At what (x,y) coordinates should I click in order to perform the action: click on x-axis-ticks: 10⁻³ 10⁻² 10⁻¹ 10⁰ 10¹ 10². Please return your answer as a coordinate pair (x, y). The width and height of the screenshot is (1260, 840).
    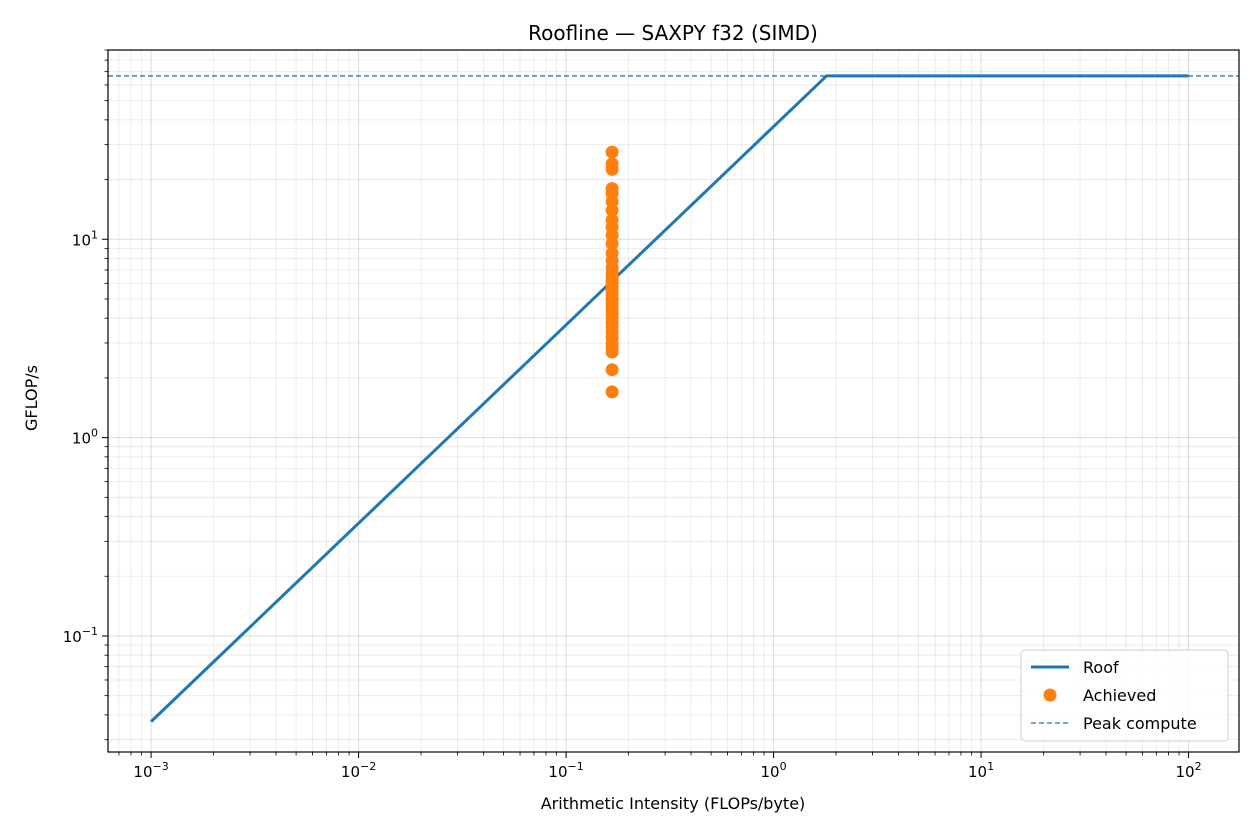
    Looking at the image, I should click on (667, 770).